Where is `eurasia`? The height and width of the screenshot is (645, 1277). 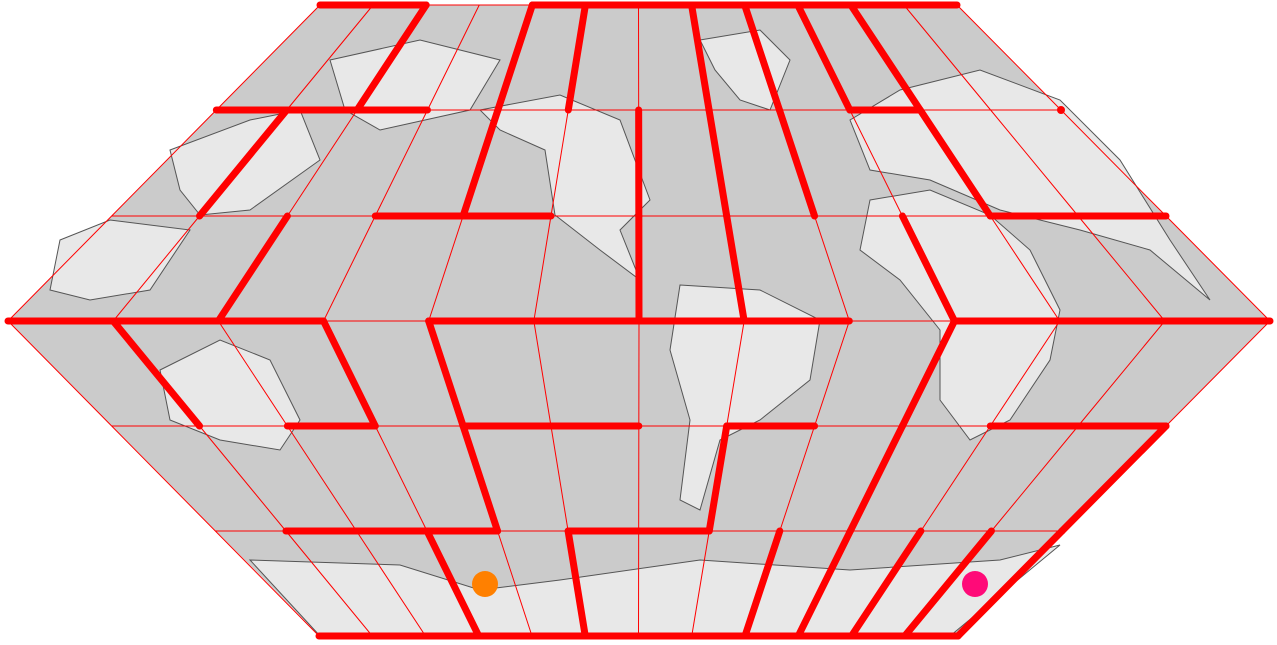 eurasia is located at coordinates (1030, 185).